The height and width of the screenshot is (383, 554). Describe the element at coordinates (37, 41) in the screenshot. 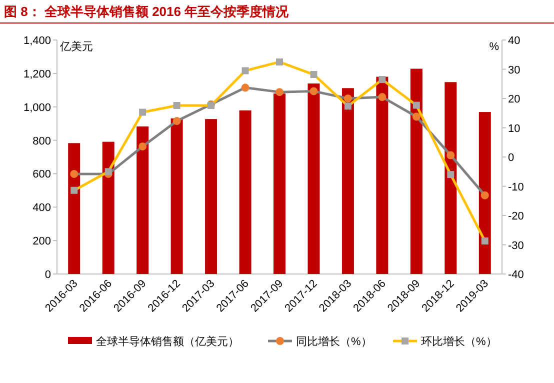

I see `y-tick-label: 1,400` at that location.